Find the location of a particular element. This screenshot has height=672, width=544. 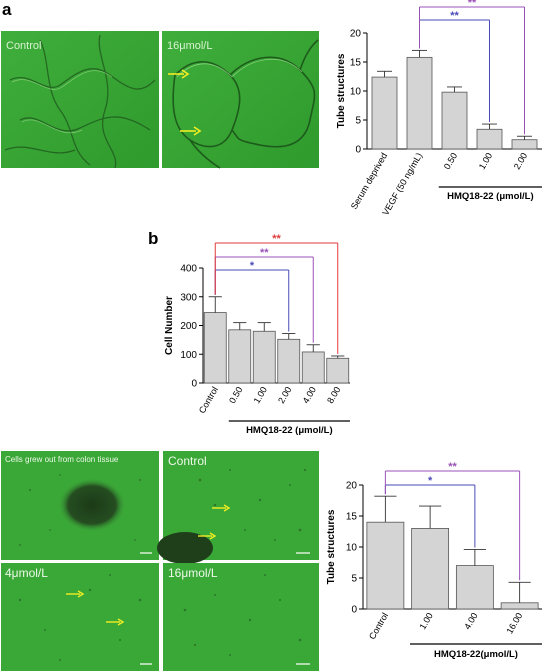

micrograph-label-c-4umol: 4μmol/L is located at coordinates (26, 573).